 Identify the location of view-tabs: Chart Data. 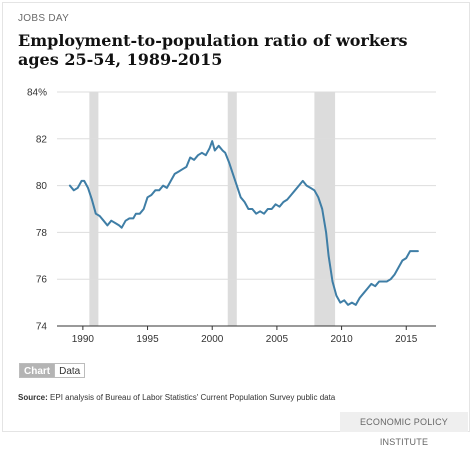
(52, 370).